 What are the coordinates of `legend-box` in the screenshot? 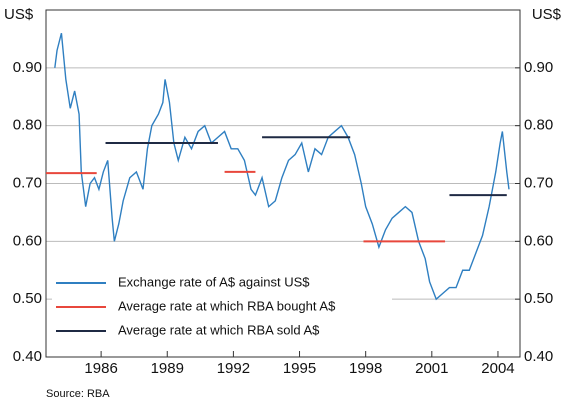 It's located at (222, 309).